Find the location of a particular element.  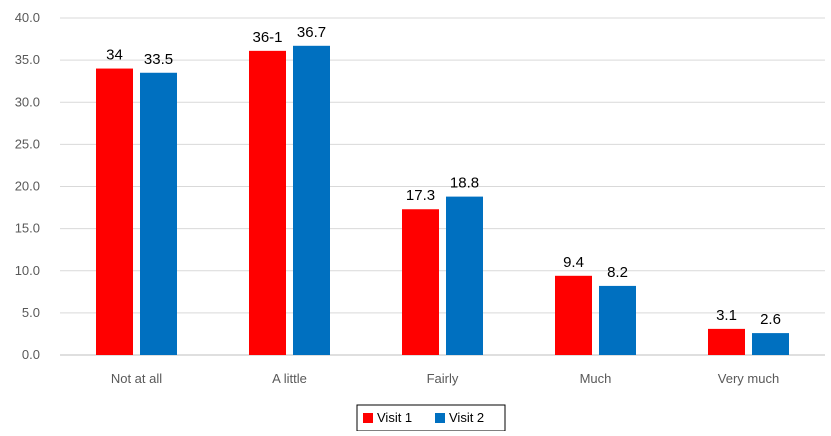

x-tick-label: Fairly is located at coordinates (443, 378).